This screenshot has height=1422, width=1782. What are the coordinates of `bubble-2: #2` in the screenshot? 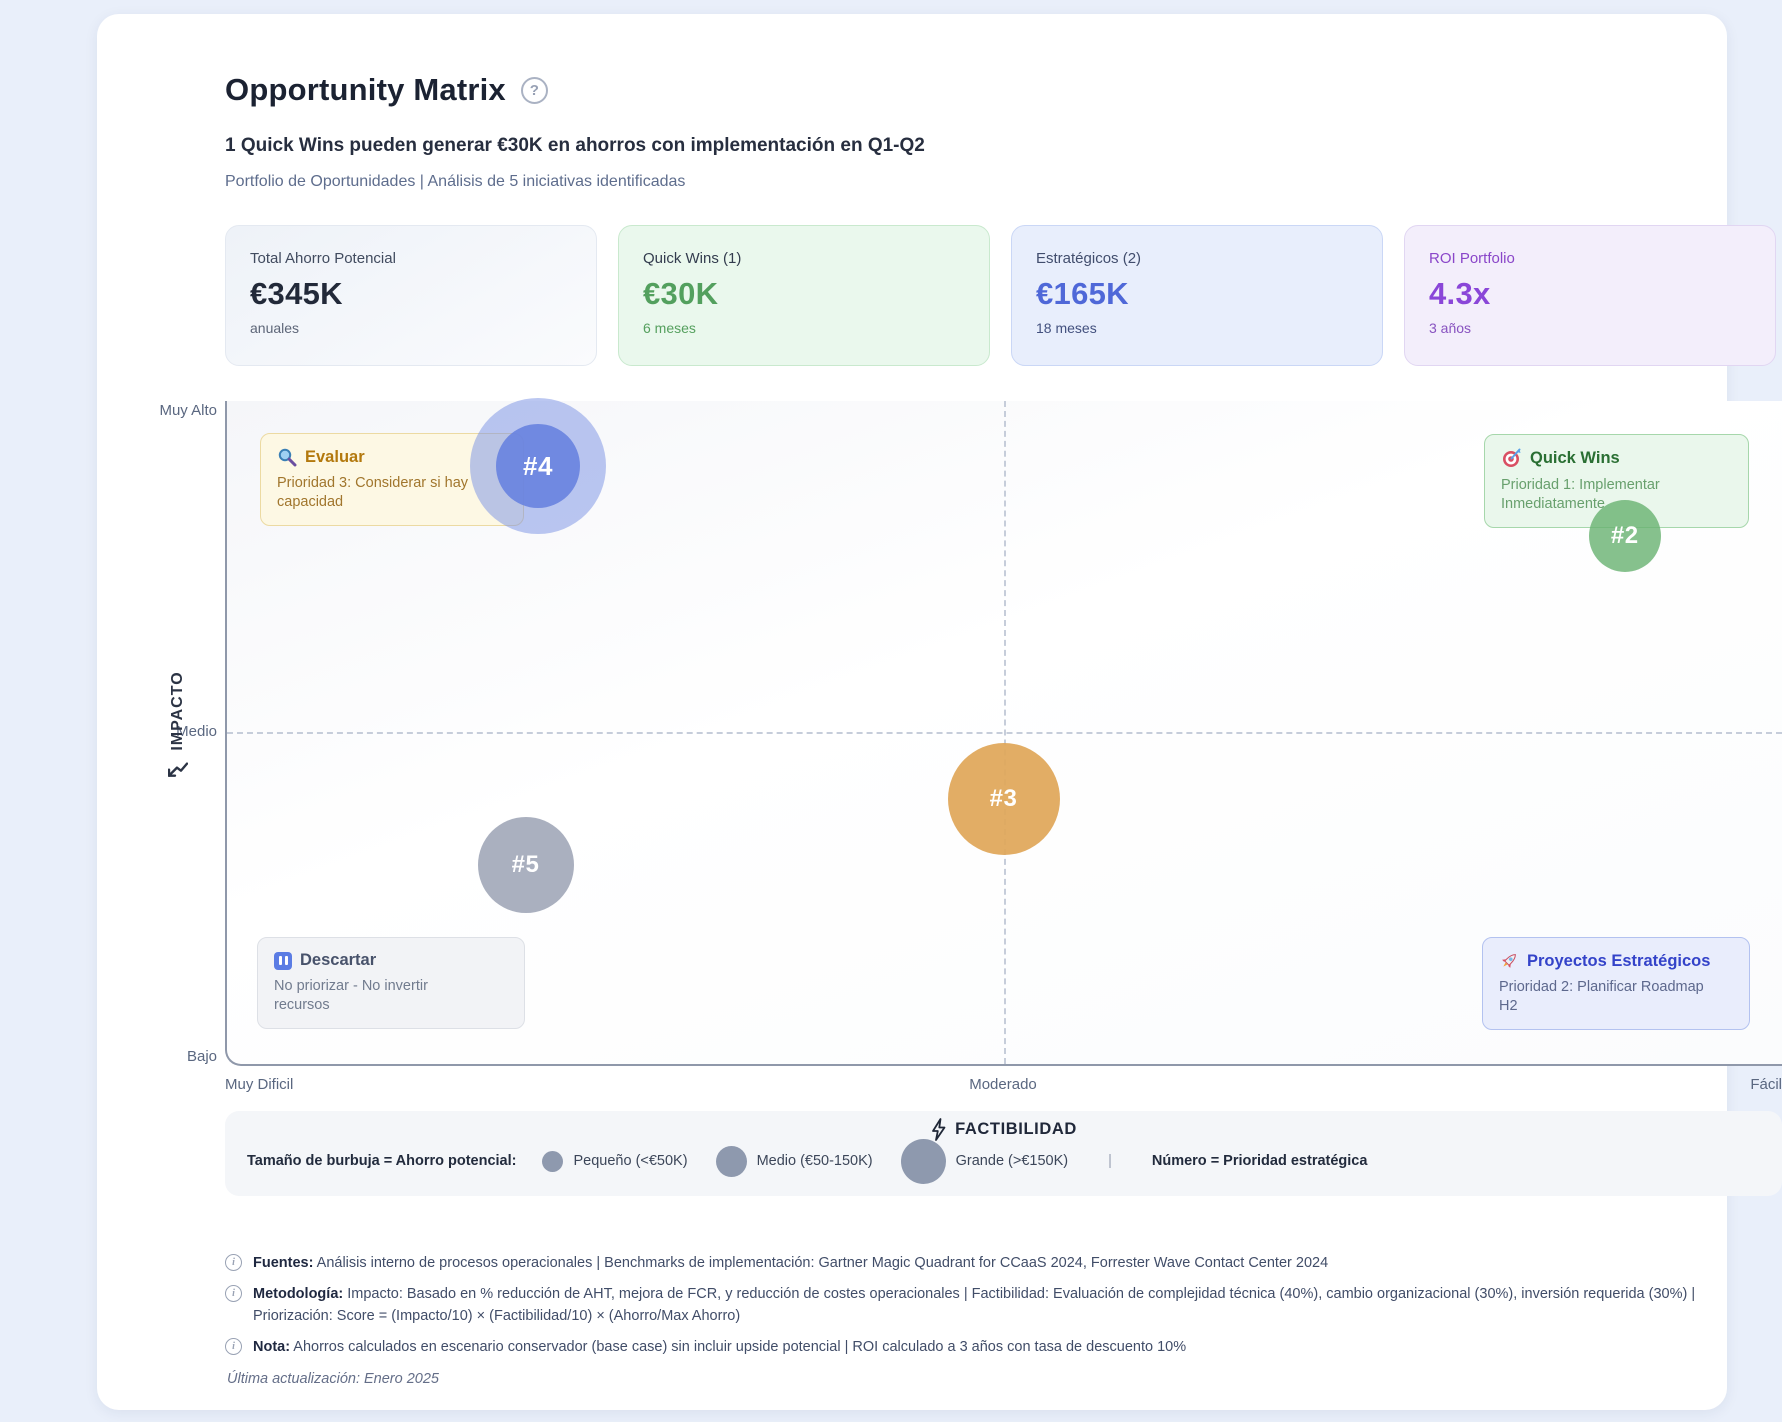 It's located at (1624, 535).